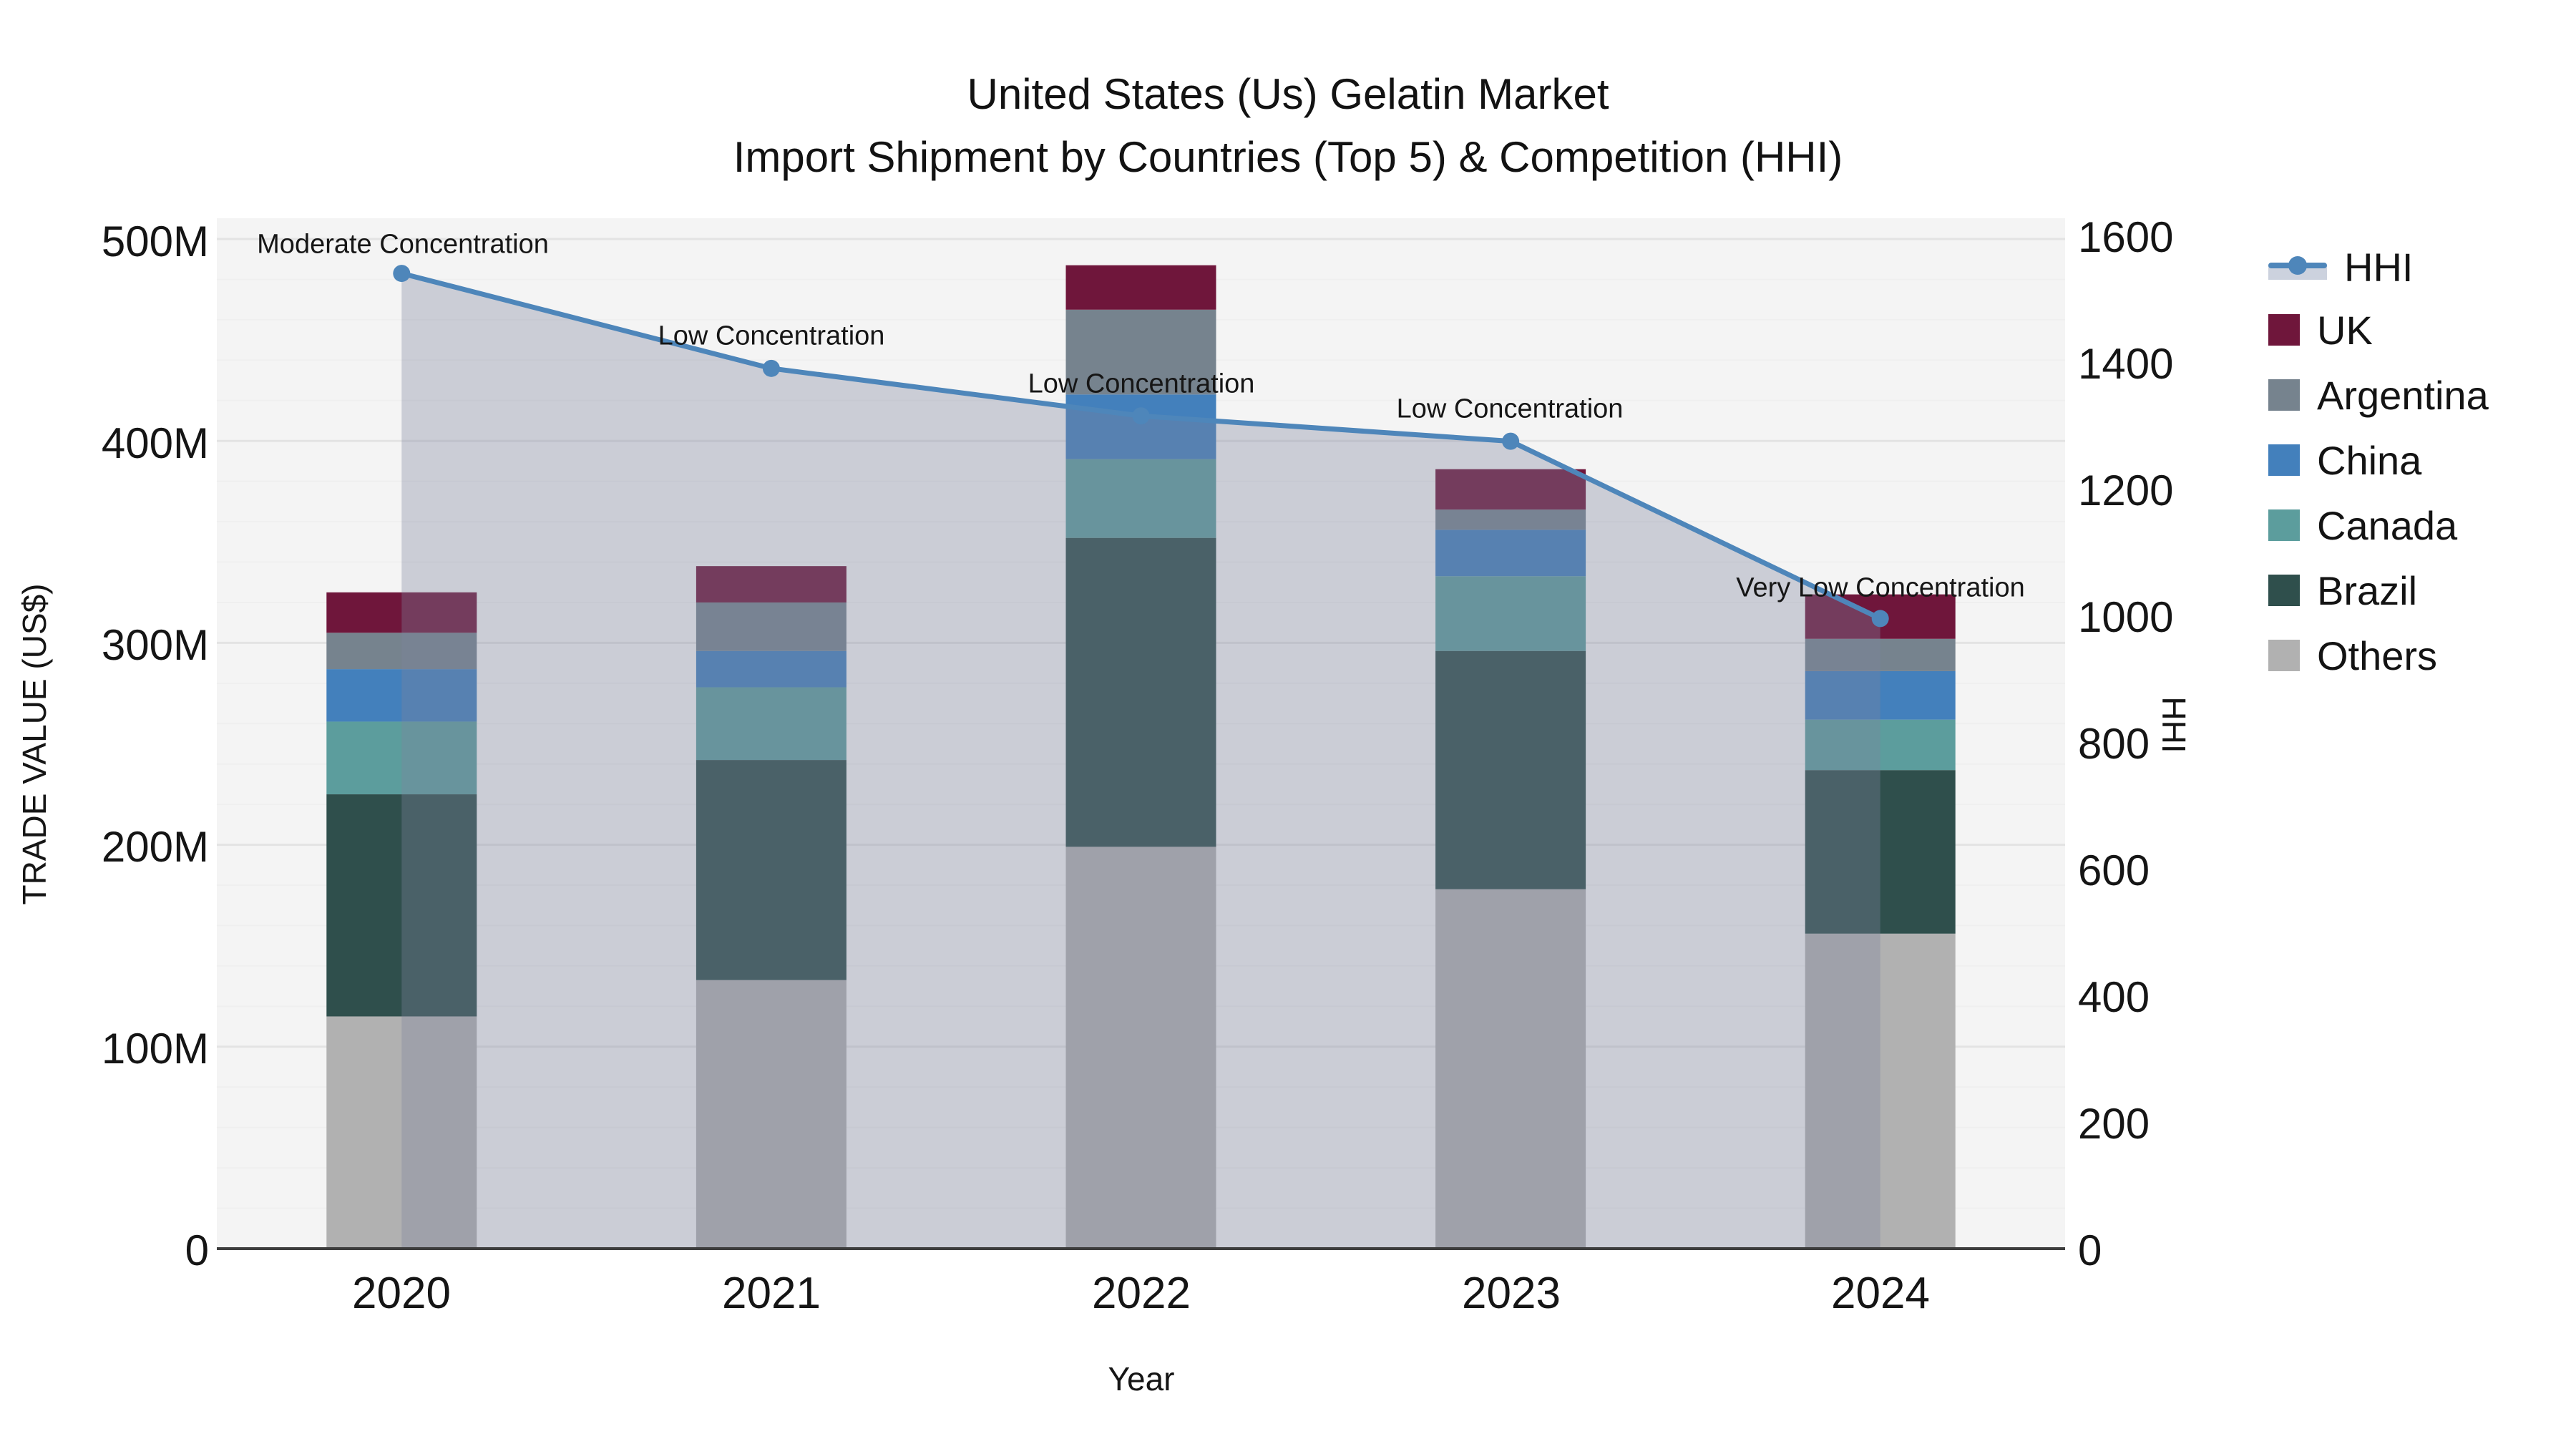 Image resolution: width=2576 pixels, height=1449 pixels. Describe the element at coordinates (2284, 655) in the screenshot. I see `others-swatch-icon` at that location.